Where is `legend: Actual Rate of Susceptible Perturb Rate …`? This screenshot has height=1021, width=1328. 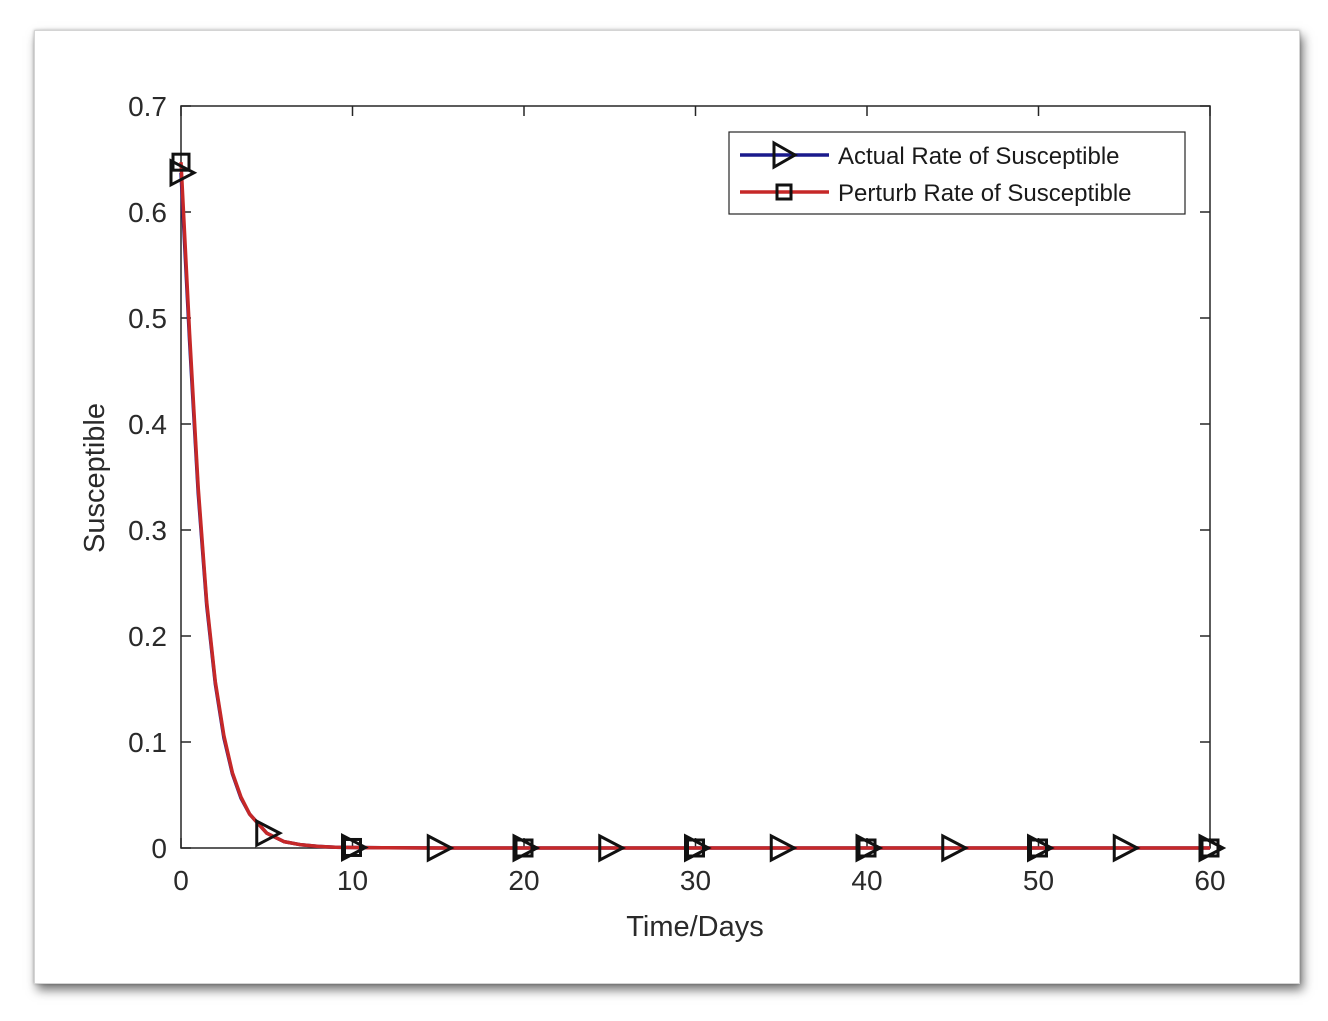
legend: Actual Rate of Susceptible Perturb Rate … is located at coordinates (957, 173).